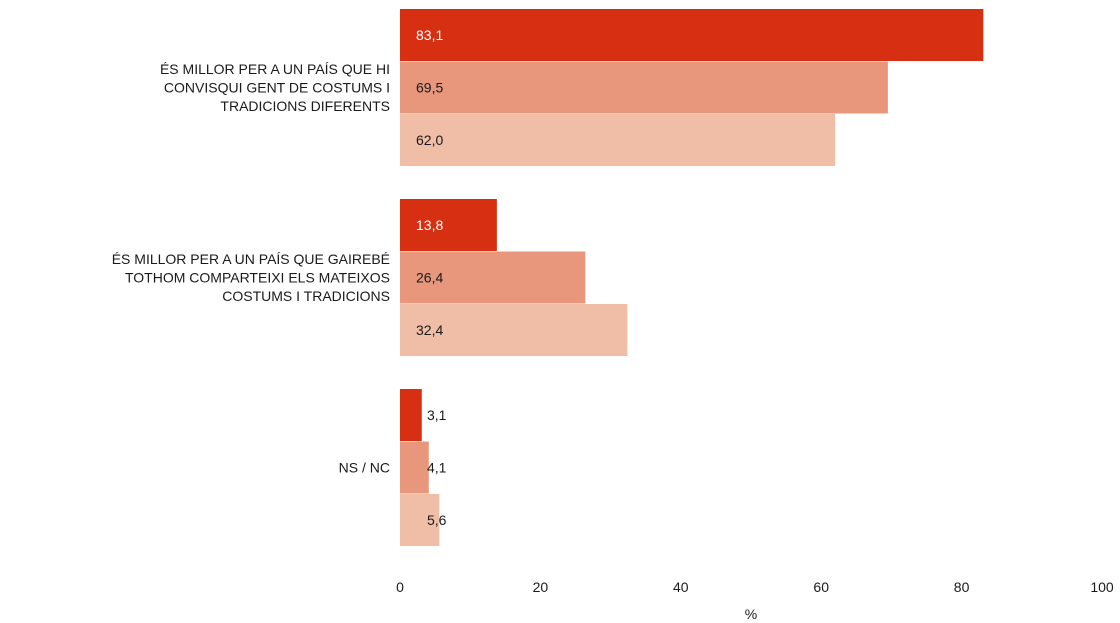 This screenshot has width=1120, height=623. I want to click on data-label: 83,1, so click(429, 35).